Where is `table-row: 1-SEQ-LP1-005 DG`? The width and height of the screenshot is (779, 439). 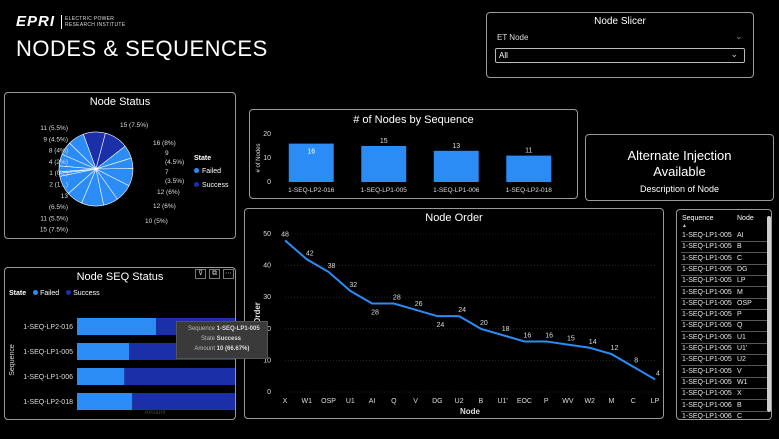
table-row: 1-SEQ-LP1-005 DG is located at coordinates (724, 270).